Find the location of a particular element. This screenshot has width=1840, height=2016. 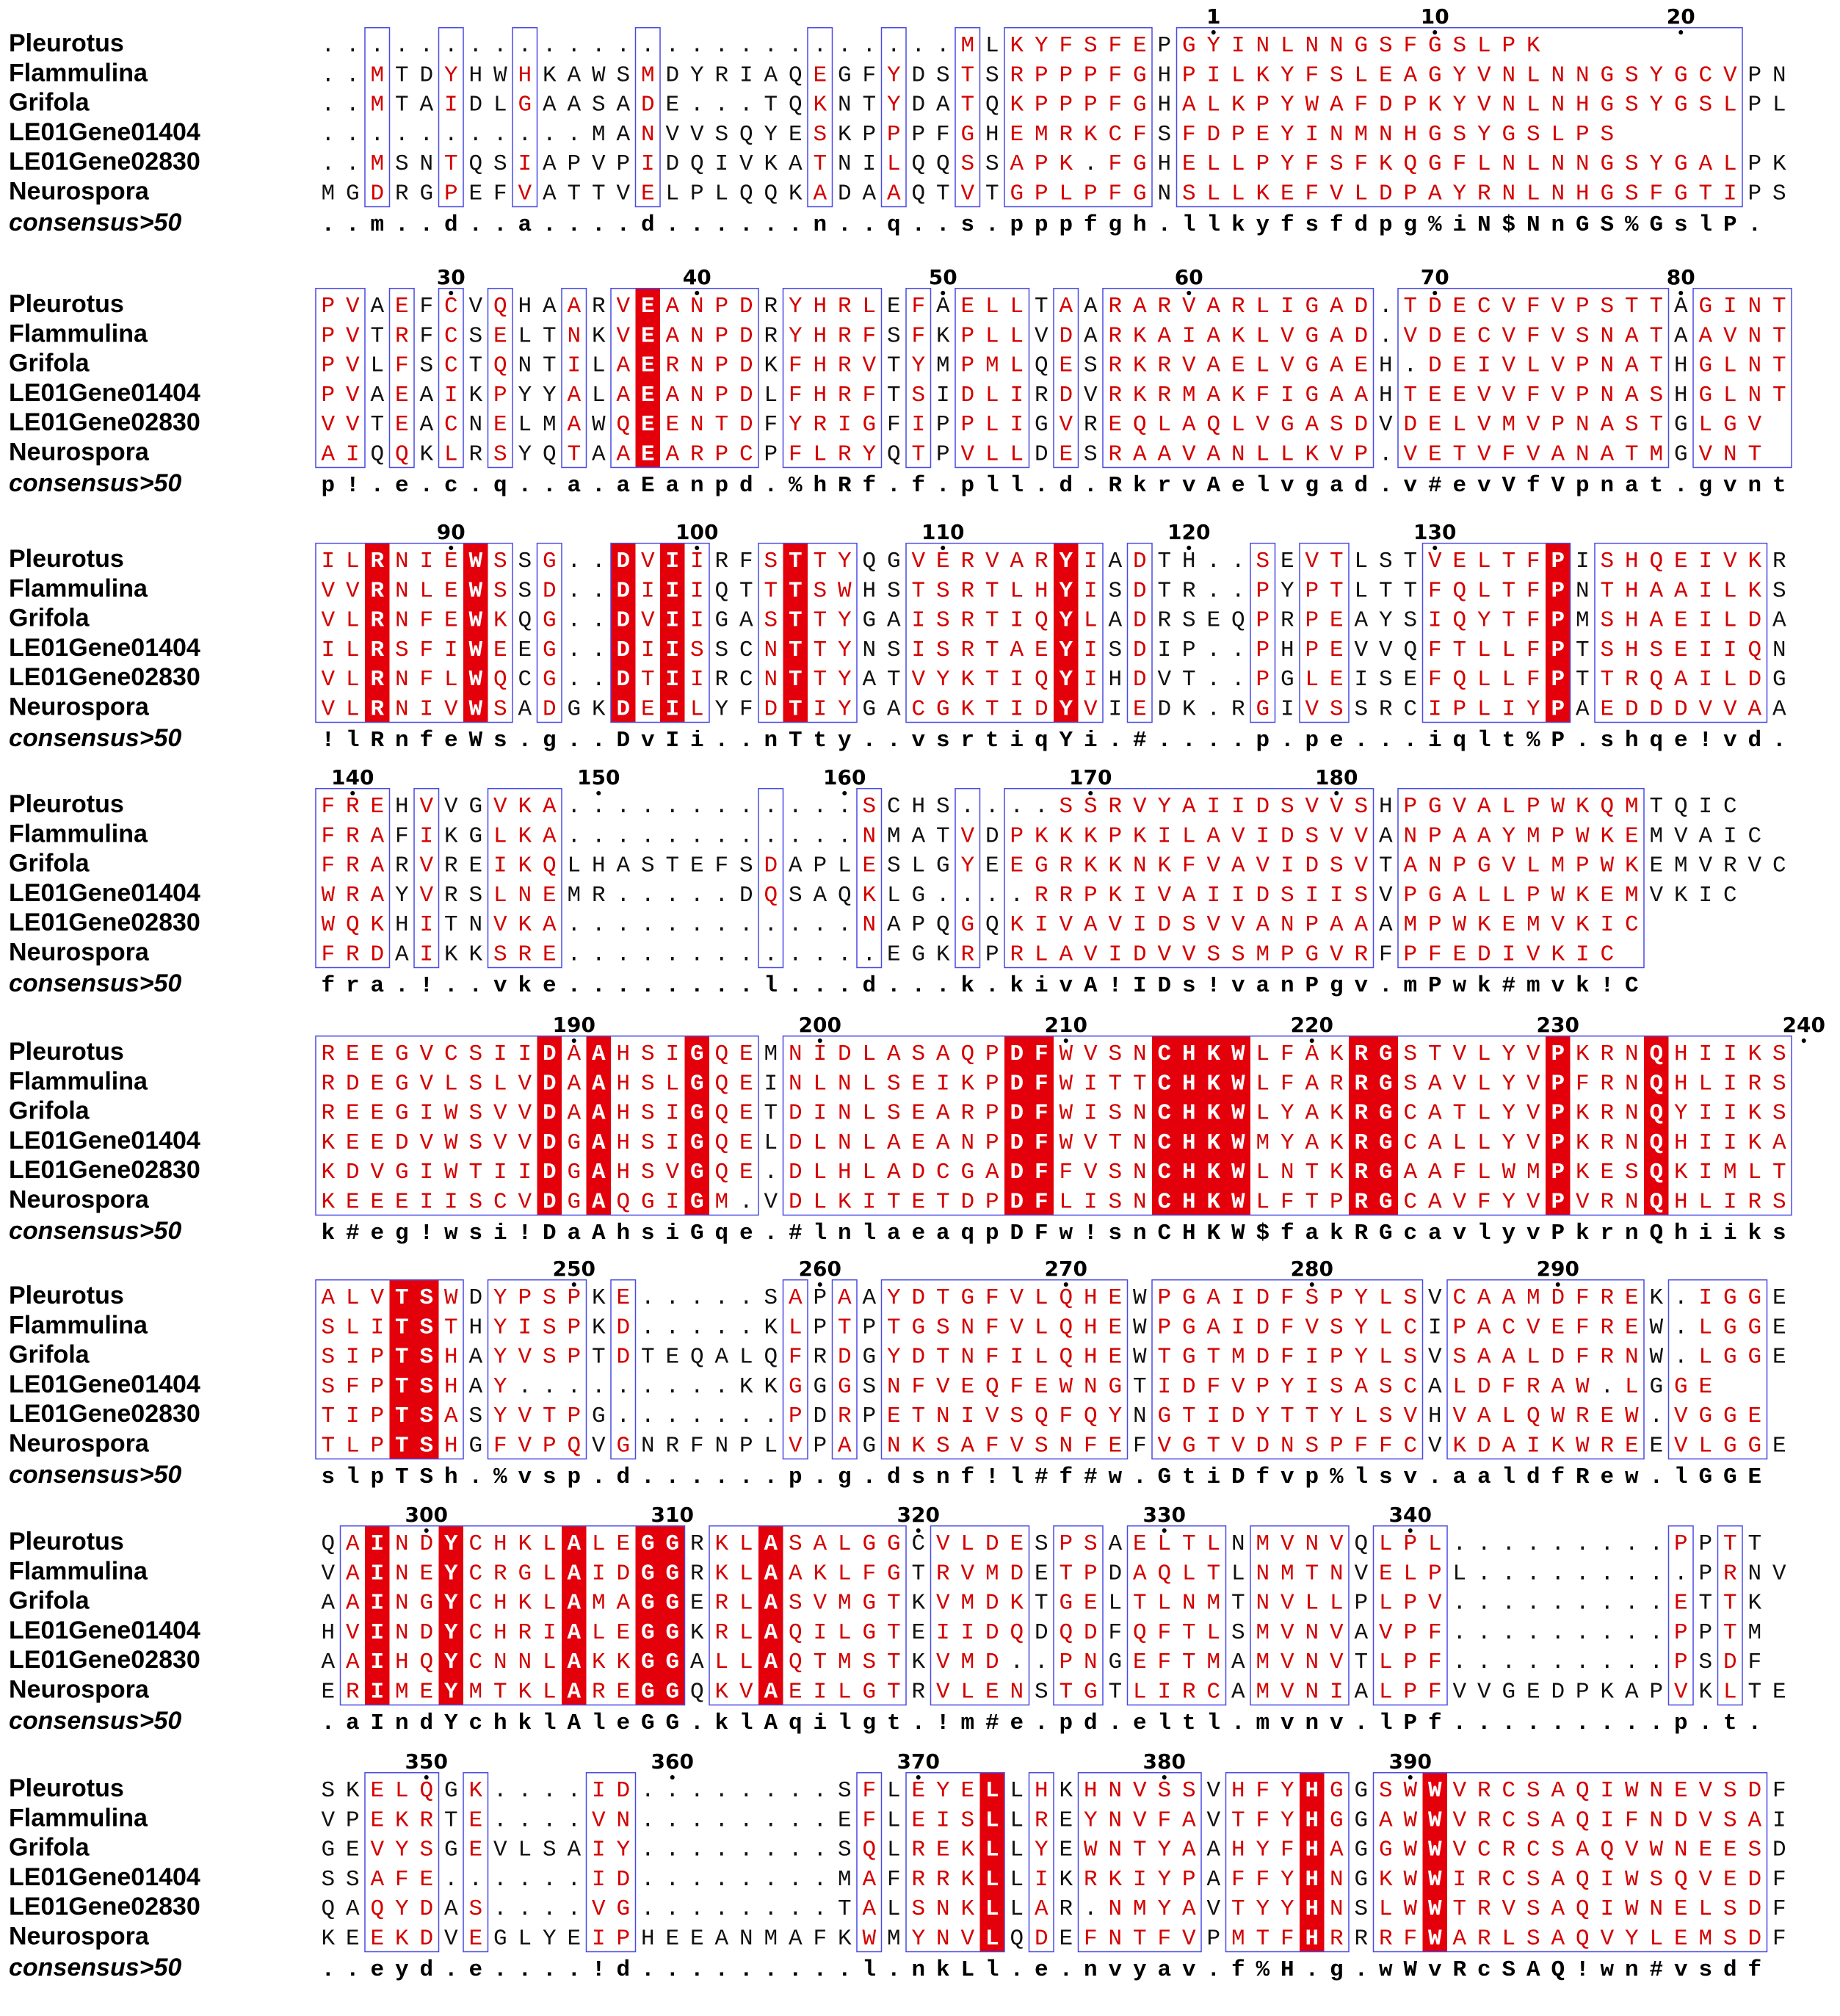

consensus-residue: y is located at coordinates (402, 1970).